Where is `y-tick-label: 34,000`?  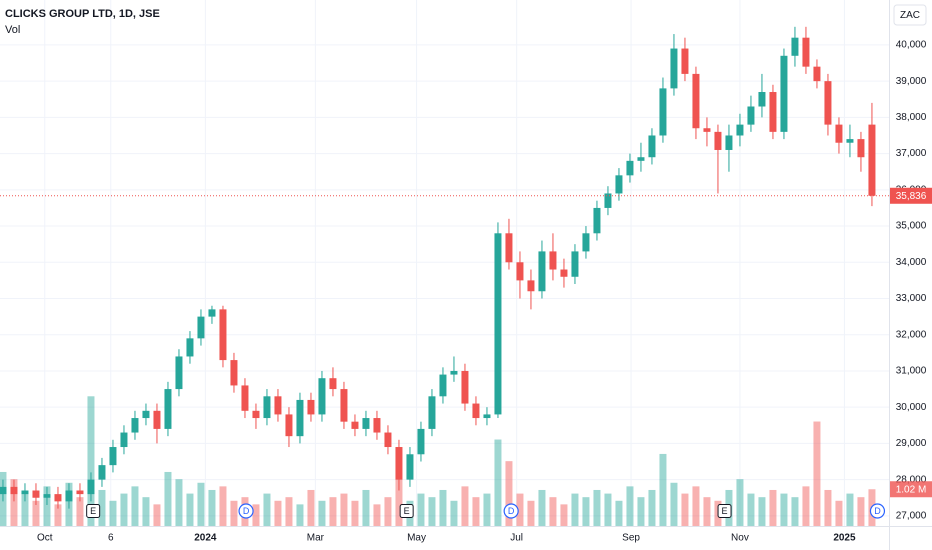 y-tick-label: 34,000 is located at coordinates (911, 262).